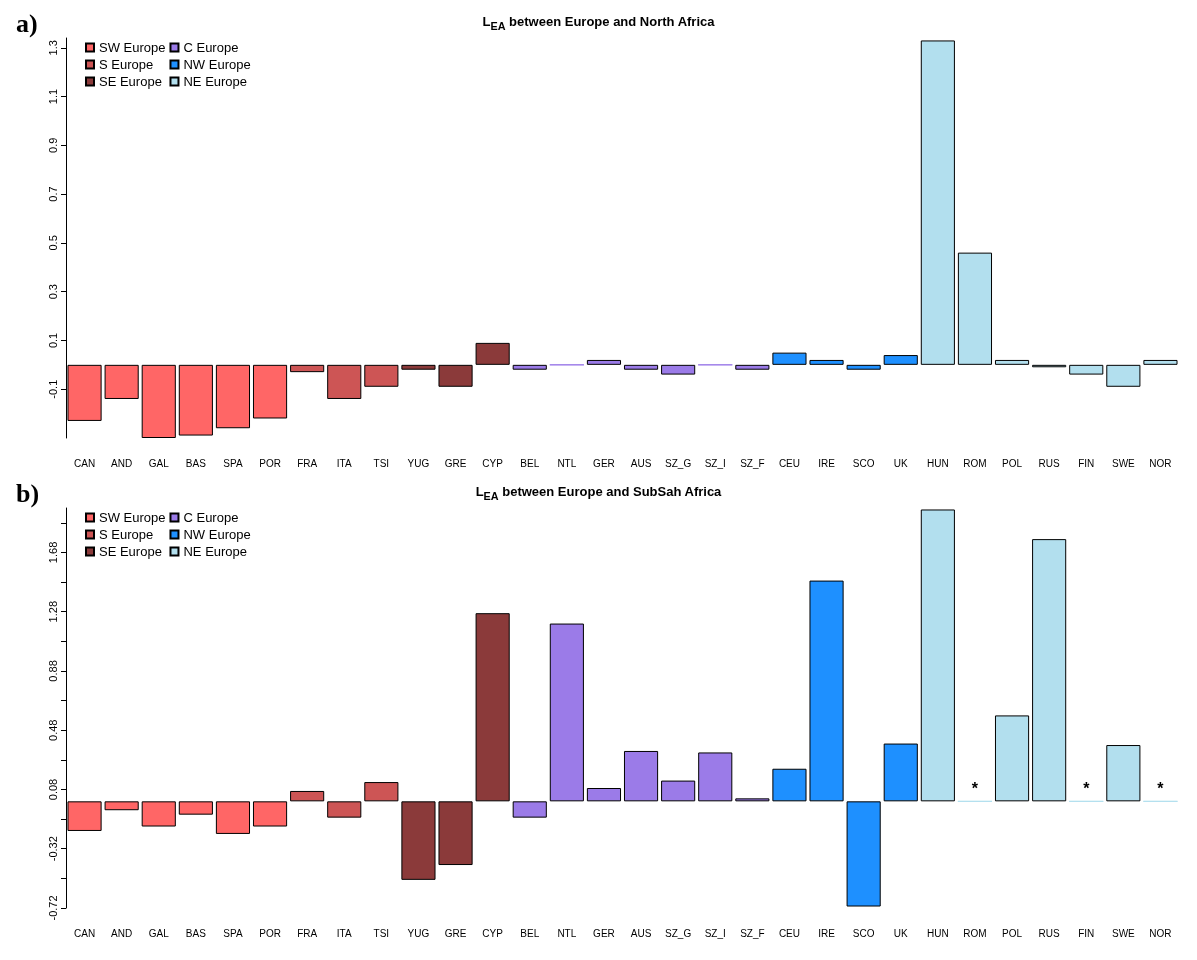  What do you see at coordinates (1123, 933) in the screenshot?
I see `x-tick-label: SWE` at bounding box center [1123, 933].